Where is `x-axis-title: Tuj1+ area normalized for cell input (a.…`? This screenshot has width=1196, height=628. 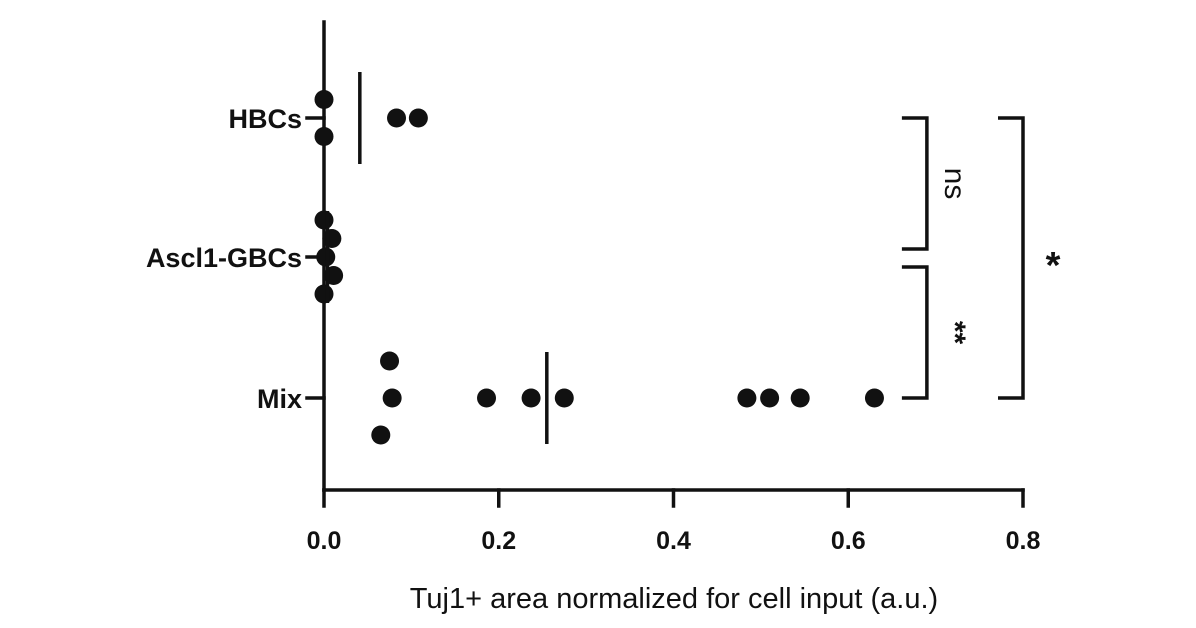
x-axis-title: Tuj1+ area normalized for cell input (a.… is located at coordinates (674, 599).